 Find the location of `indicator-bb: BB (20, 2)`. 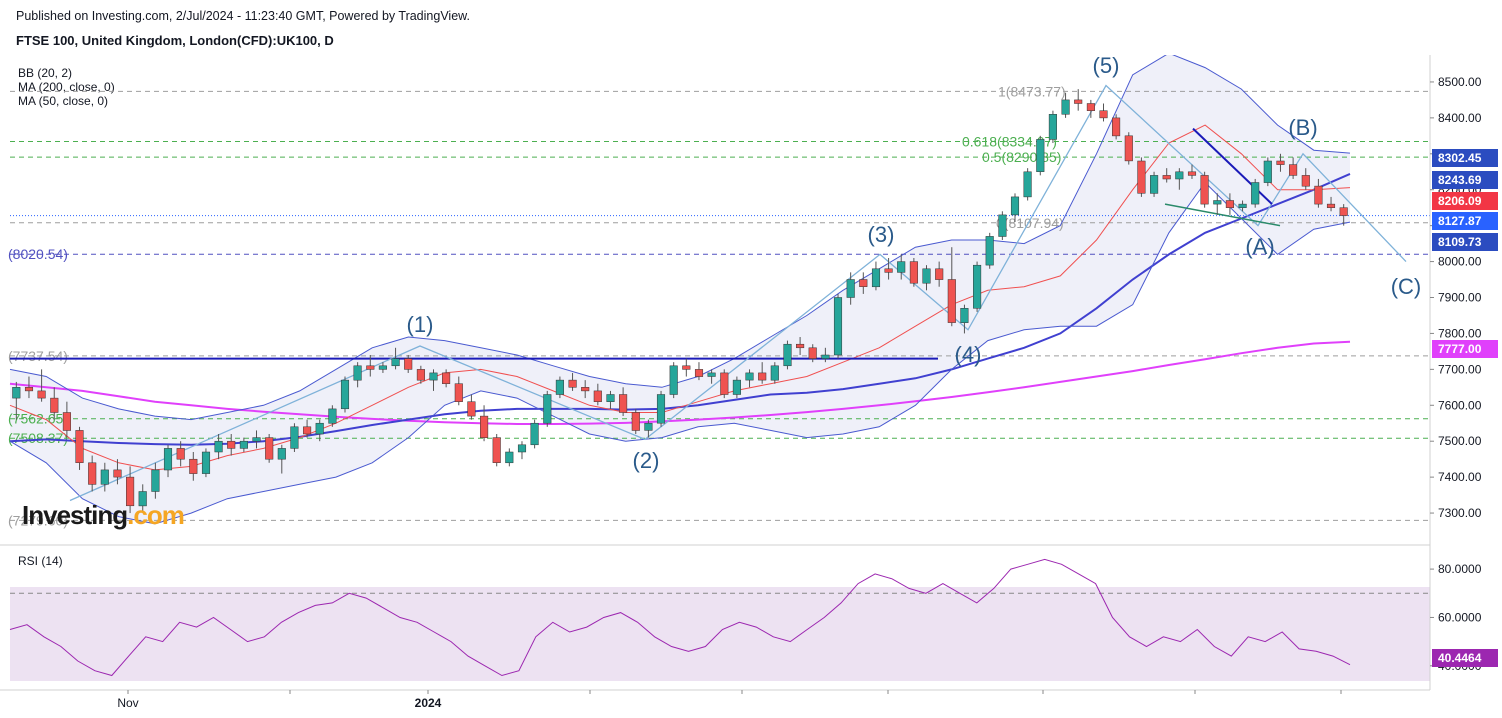

indicator-bb: BB (20, 2) is located at coordinates (45, 73).